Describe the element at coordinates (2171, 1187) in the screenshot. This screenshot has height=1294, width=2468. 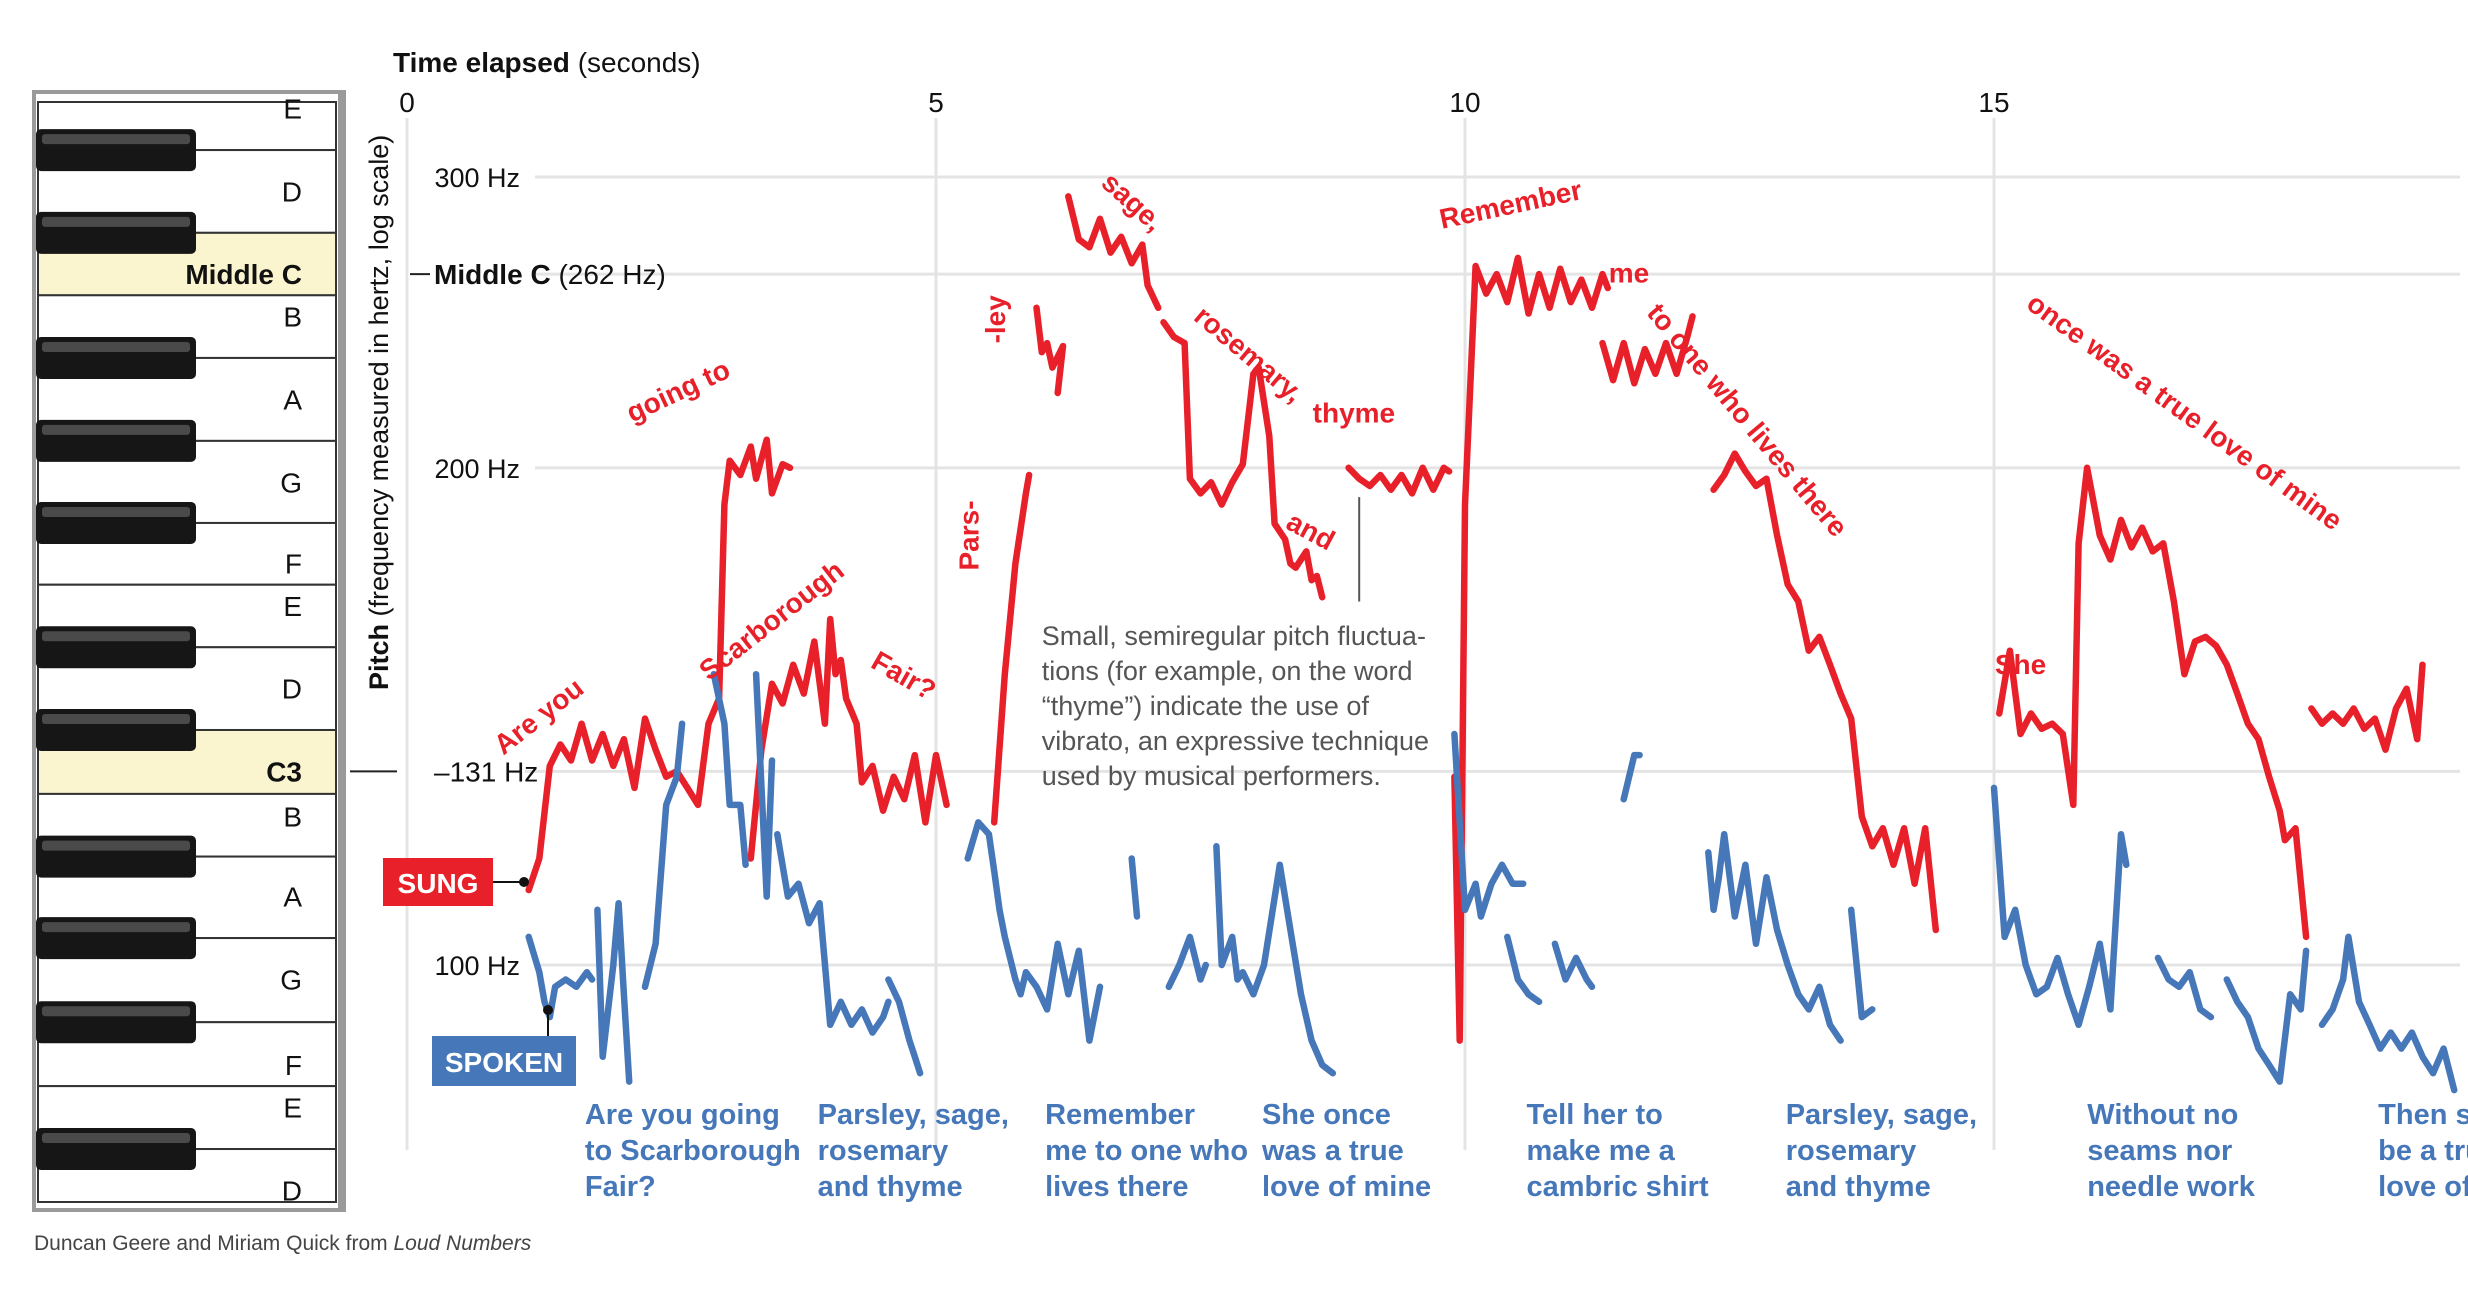
I see `lyric-phrase-line: needle work` at that location.